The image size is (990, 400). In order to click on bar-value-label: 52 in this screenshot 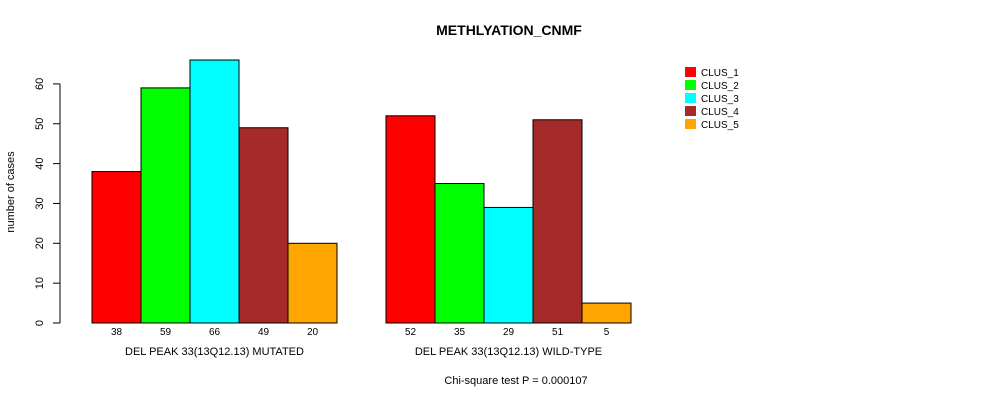, I will do `click(411, 332)`.